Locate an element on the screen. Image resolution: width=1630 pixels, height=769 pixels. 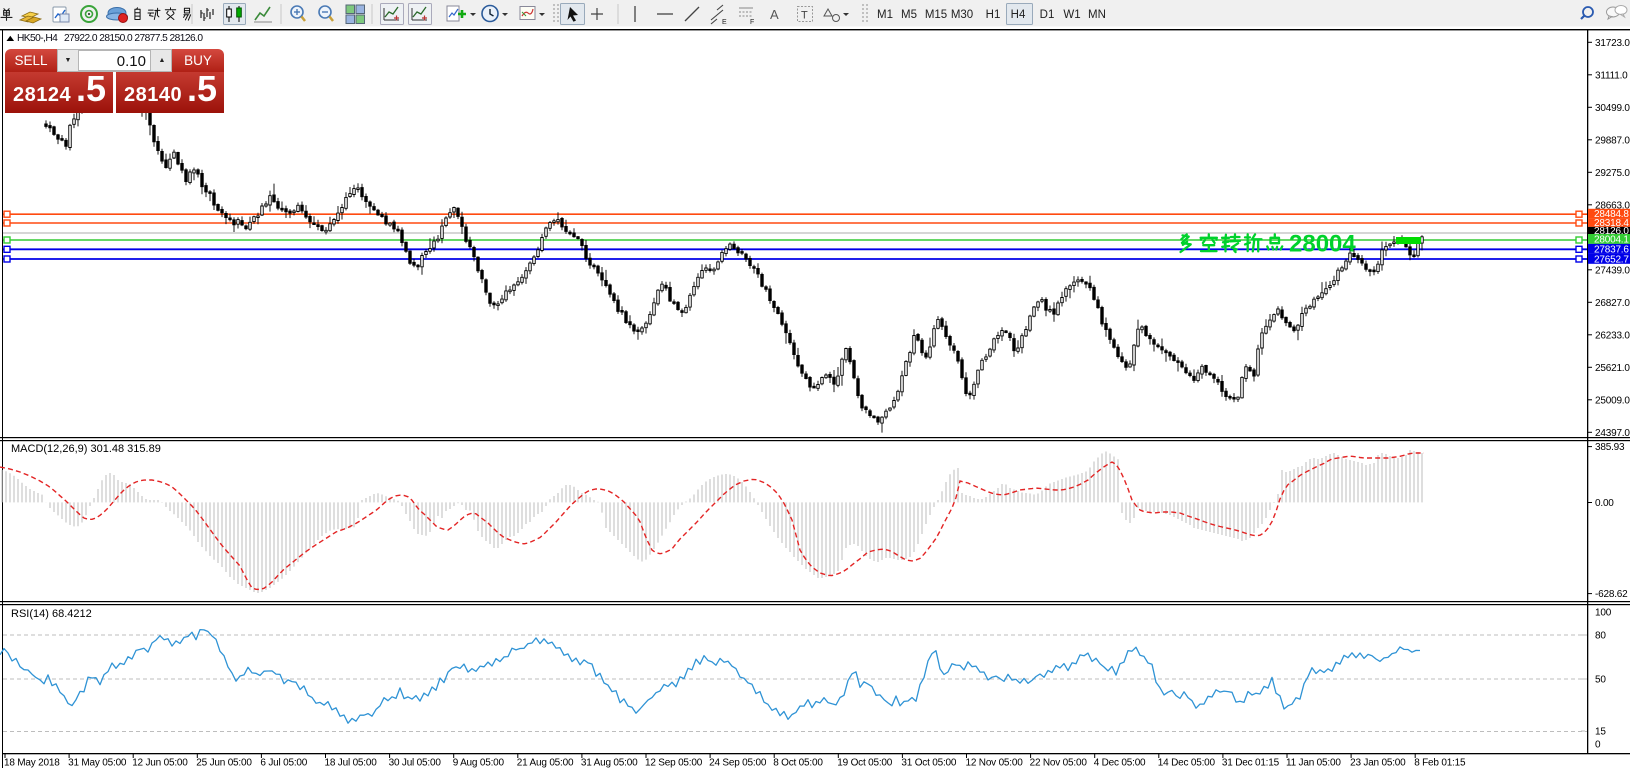
svg-text: 31 Dec 01:15 is located at coordinates (1251, 763).